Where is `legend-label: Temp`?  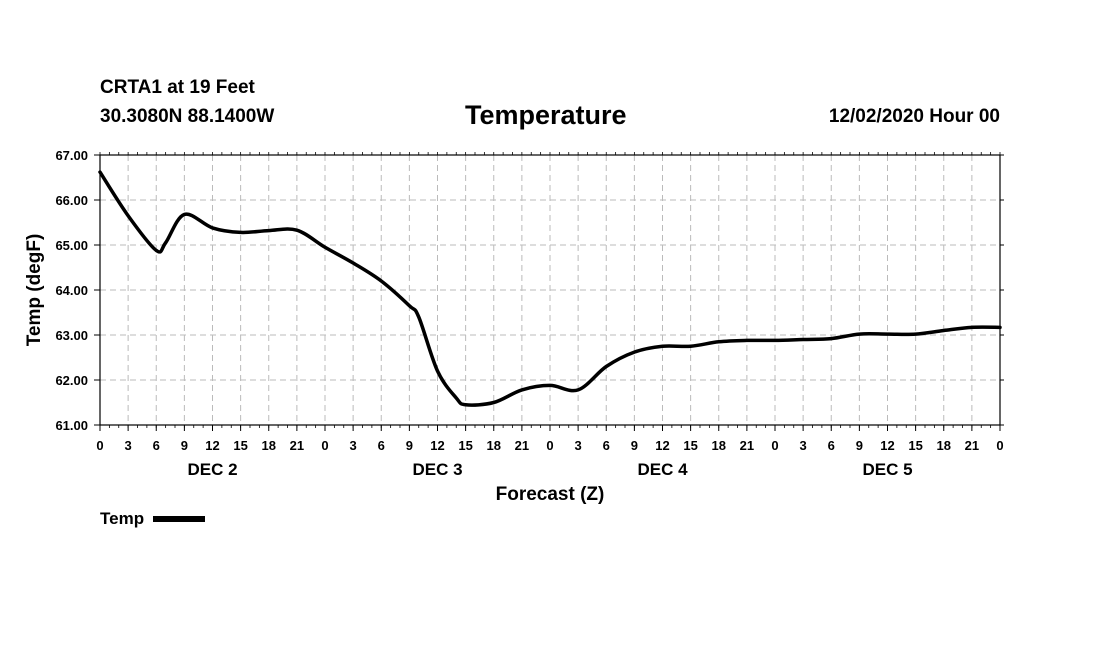 legend-label: Temp is located at coordinates (122, 518).